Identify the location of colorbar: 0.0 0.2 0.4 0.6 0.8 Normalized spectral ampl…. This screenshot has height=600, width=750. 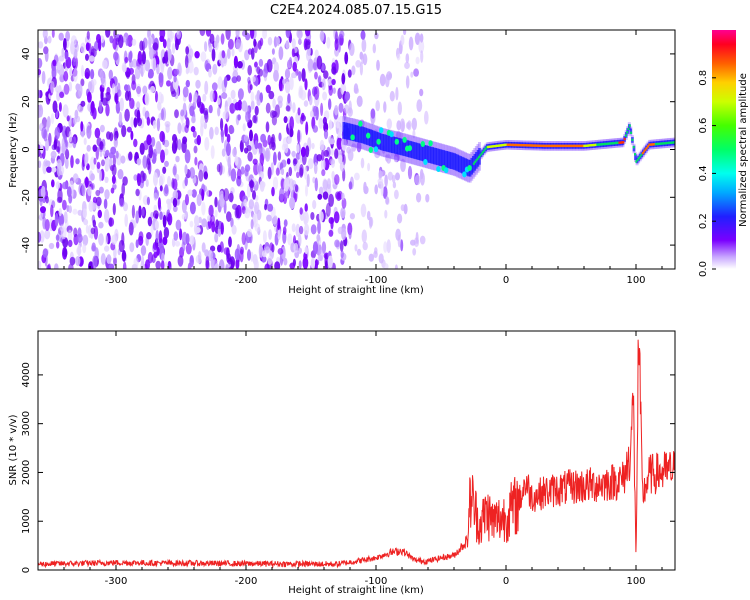
(723, 153).